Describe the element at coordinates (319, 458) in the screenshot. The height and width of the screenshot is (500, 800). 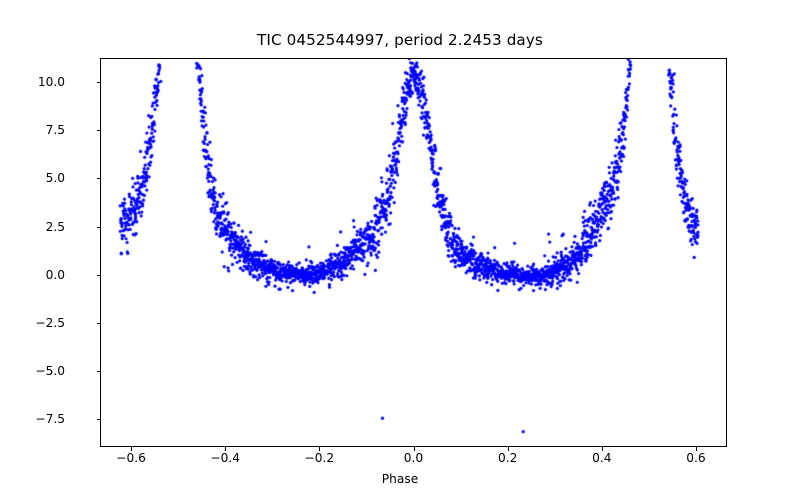
I see `x-tick-label: −0.2` at that location.